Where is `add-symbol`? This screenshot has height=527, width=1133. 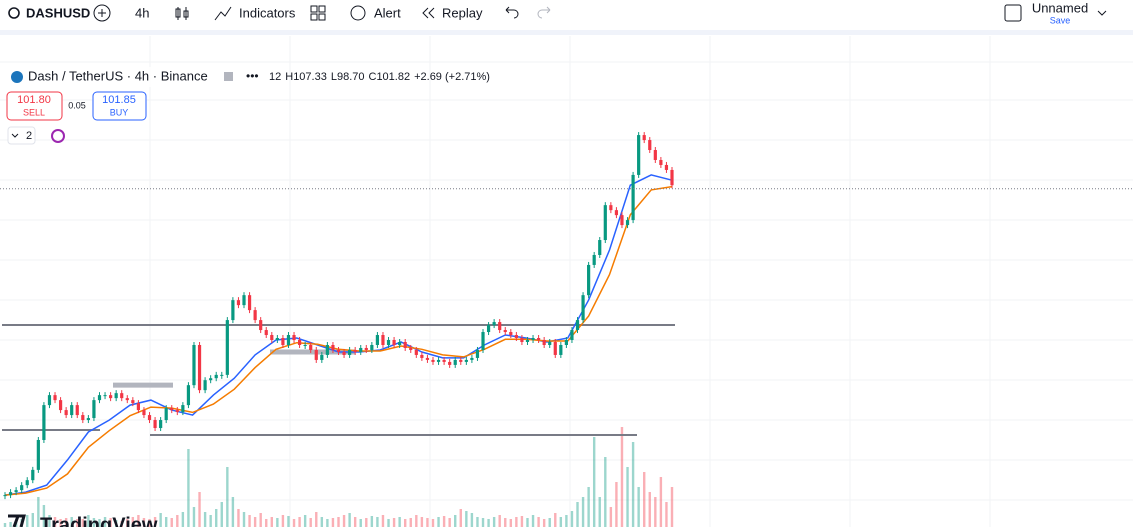
add-symbol is located at coordinates (102, 13).